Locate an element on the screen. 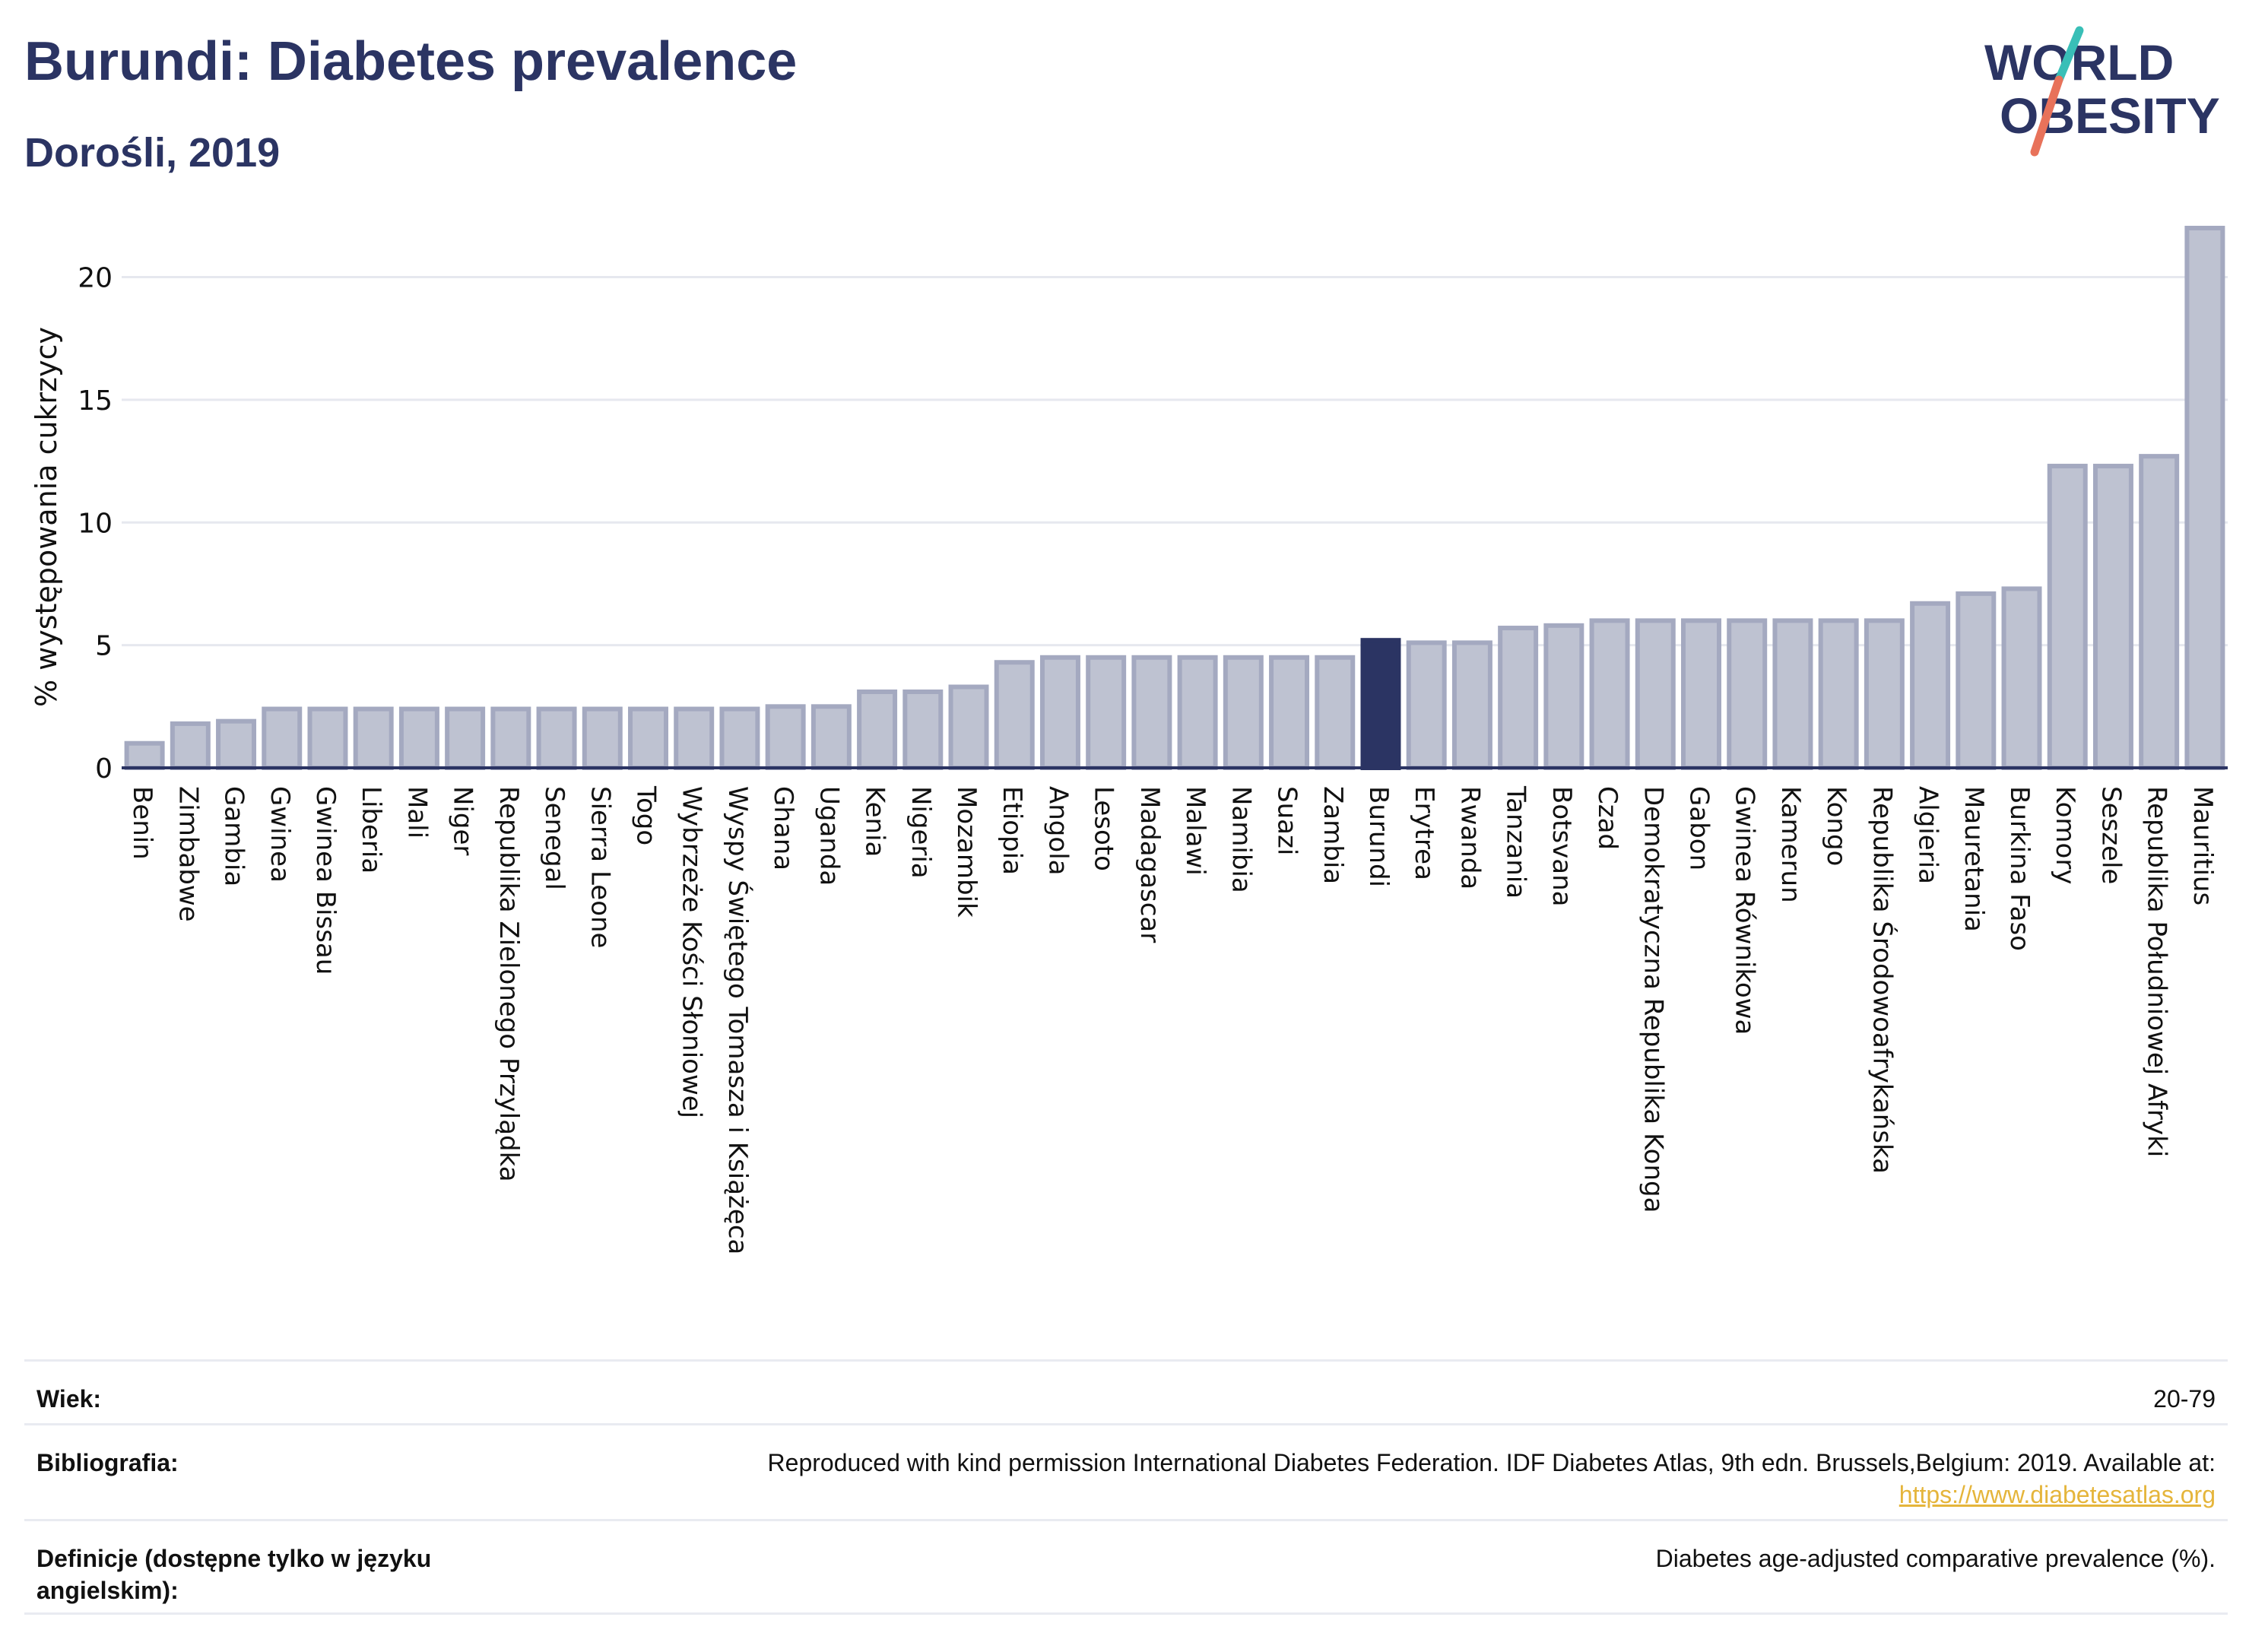 The image size is (2249, 1652). diabetes-atlas-link: https://www.diabetesatlas.org is located at coordinates (2057, 1494).